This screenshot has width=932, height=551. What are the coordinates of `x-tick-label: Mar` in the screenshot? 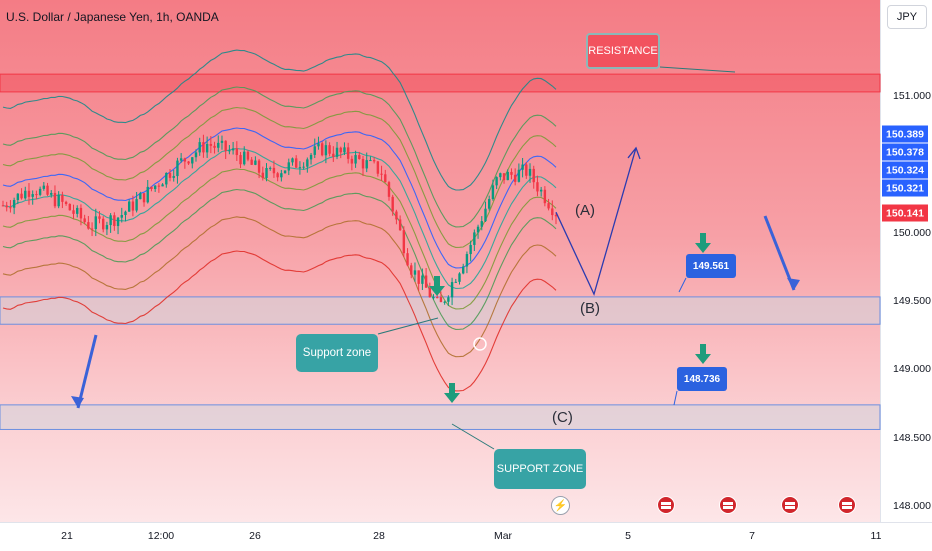 It's located at (503, 536).